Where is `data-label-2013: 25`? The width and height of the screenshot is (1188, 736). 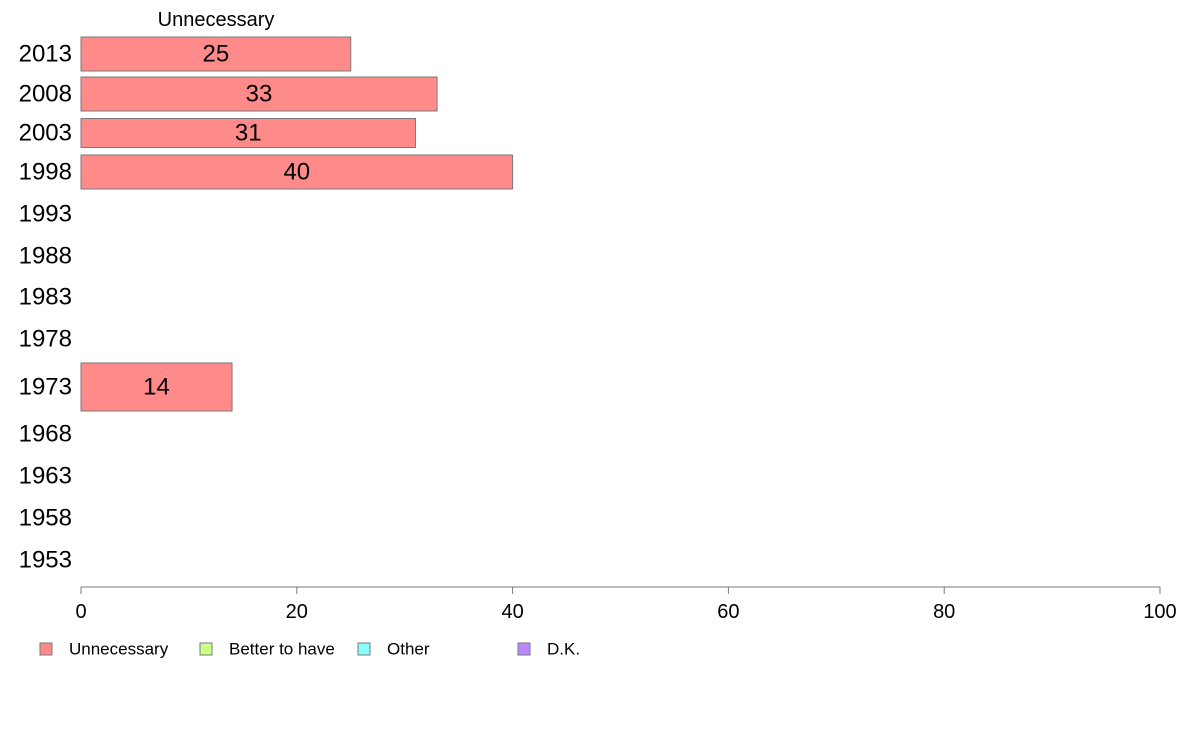 data-label-2013: 25 is located at coordinates (216, 54).